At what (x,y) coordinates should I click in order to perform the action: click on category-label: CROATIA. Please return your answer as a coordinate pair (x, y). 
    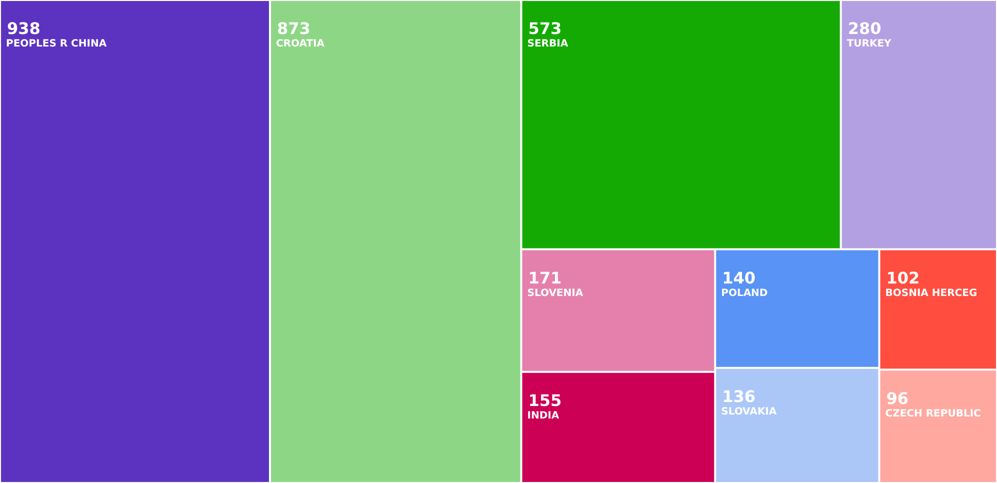
    Looking at the image, I should click on (300, 44).